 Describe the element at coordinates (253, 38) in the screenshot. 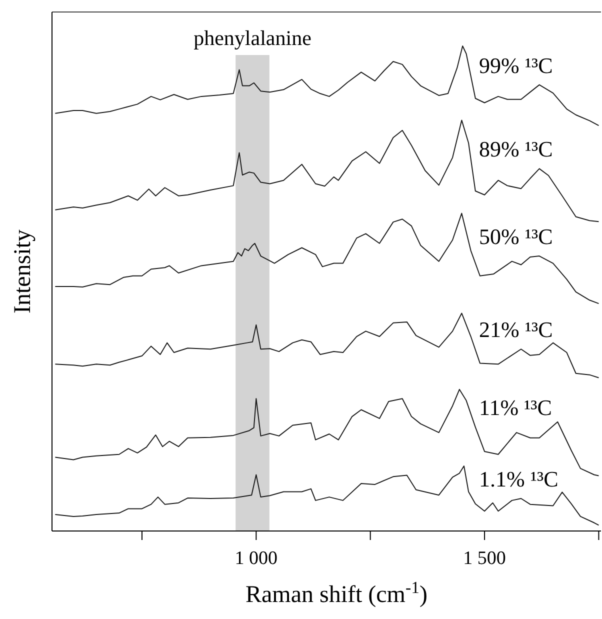

I see `band-label: phenylalanine` at that location.